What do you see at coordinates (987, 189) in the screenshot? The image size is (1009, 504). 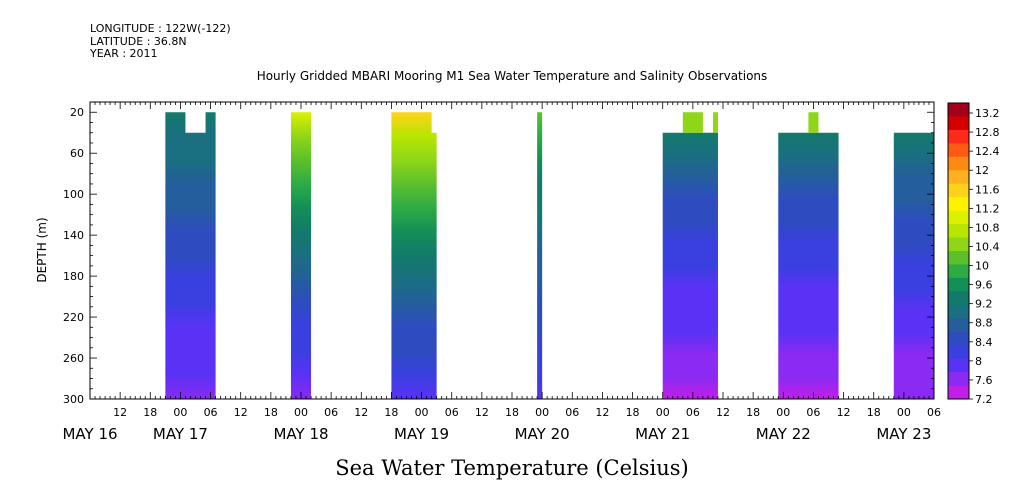 I see `colorbar-label: 11.6` at bounding box center [987, 189].